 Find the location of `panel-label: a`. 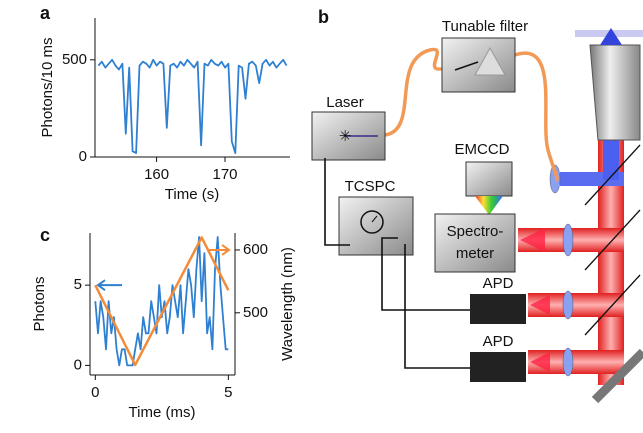

panel-label: a is located at coordinates (45, 13).